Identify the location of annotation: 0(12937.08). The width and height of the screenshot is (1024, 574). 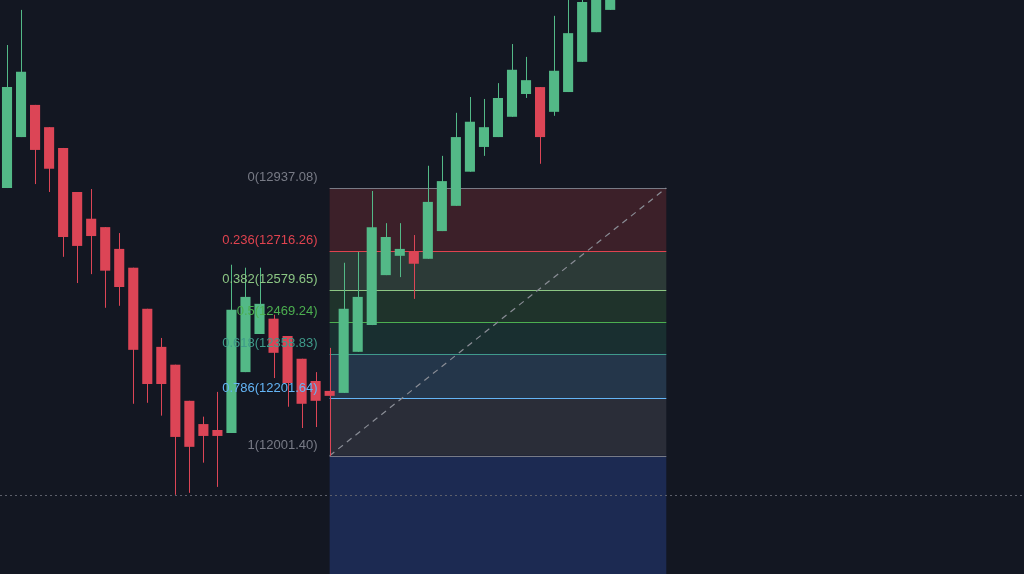
(282, 177).